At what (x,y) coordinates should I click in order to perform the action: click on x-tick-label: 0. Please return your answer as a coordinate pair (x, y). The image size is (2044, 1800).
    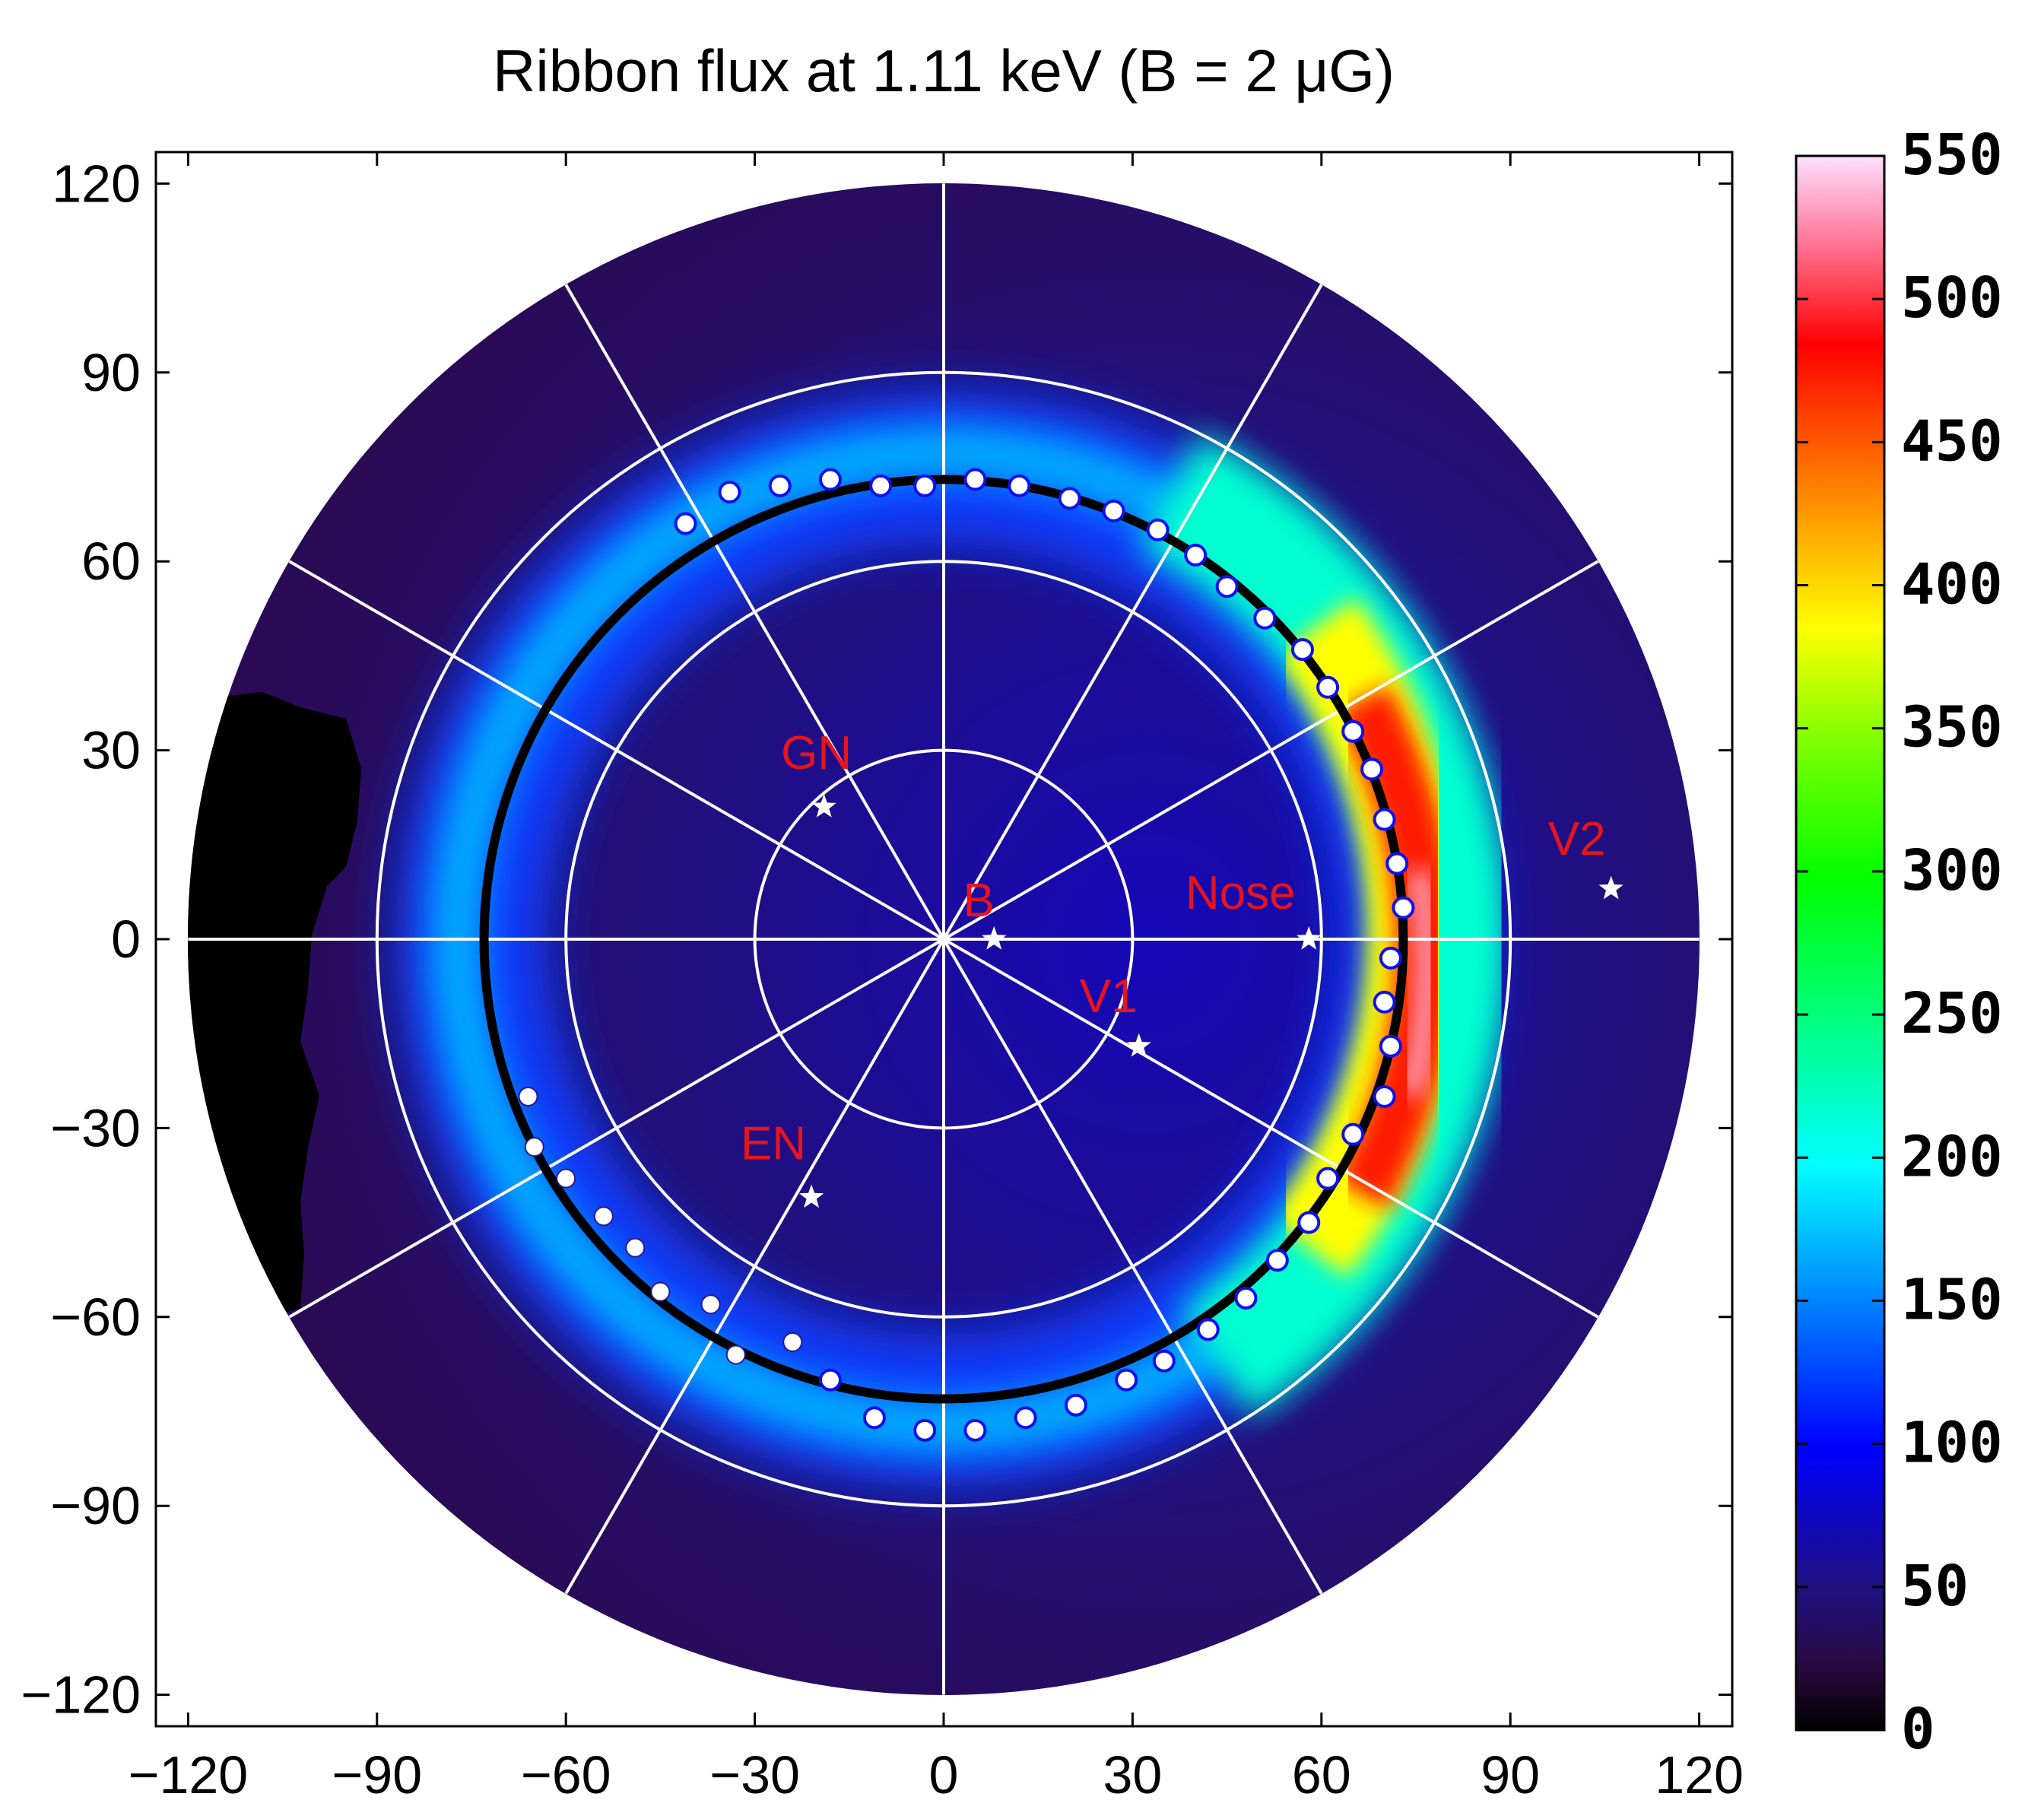
    Looking at the image, I should click on (944, 1772).